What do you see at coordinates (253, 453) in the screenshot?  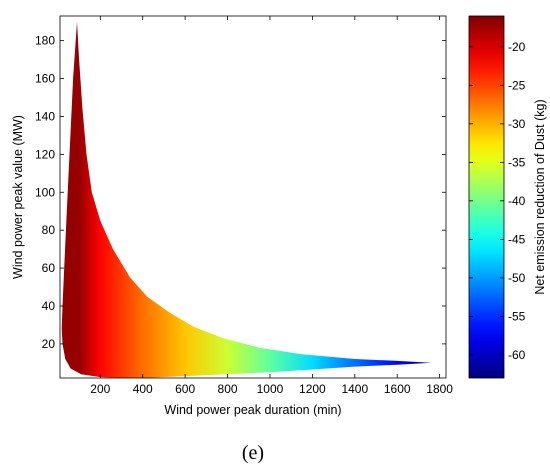 I see `figure-caption: (e)` at bounding box center [253, 453].